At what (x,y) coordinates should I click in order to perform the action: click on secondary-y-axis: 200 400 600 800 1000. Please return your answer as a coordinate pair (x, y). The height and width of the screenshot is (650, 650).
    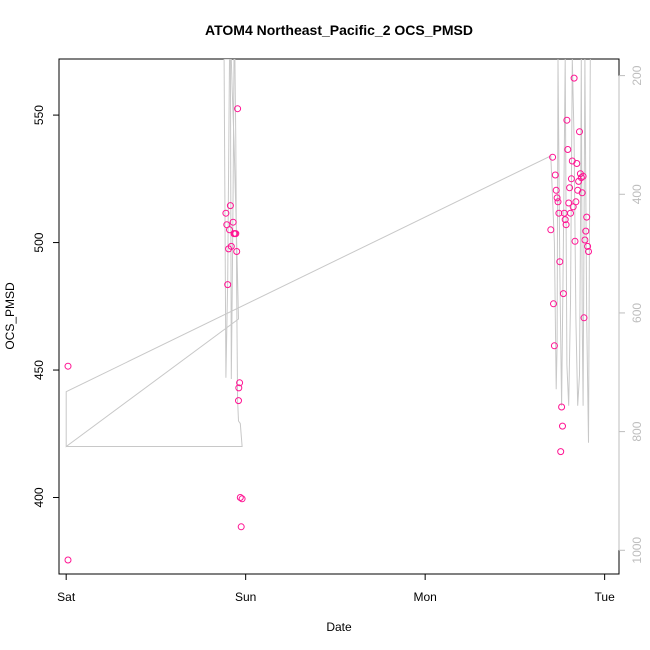
    Looking at the image, I should click on (631, 314).